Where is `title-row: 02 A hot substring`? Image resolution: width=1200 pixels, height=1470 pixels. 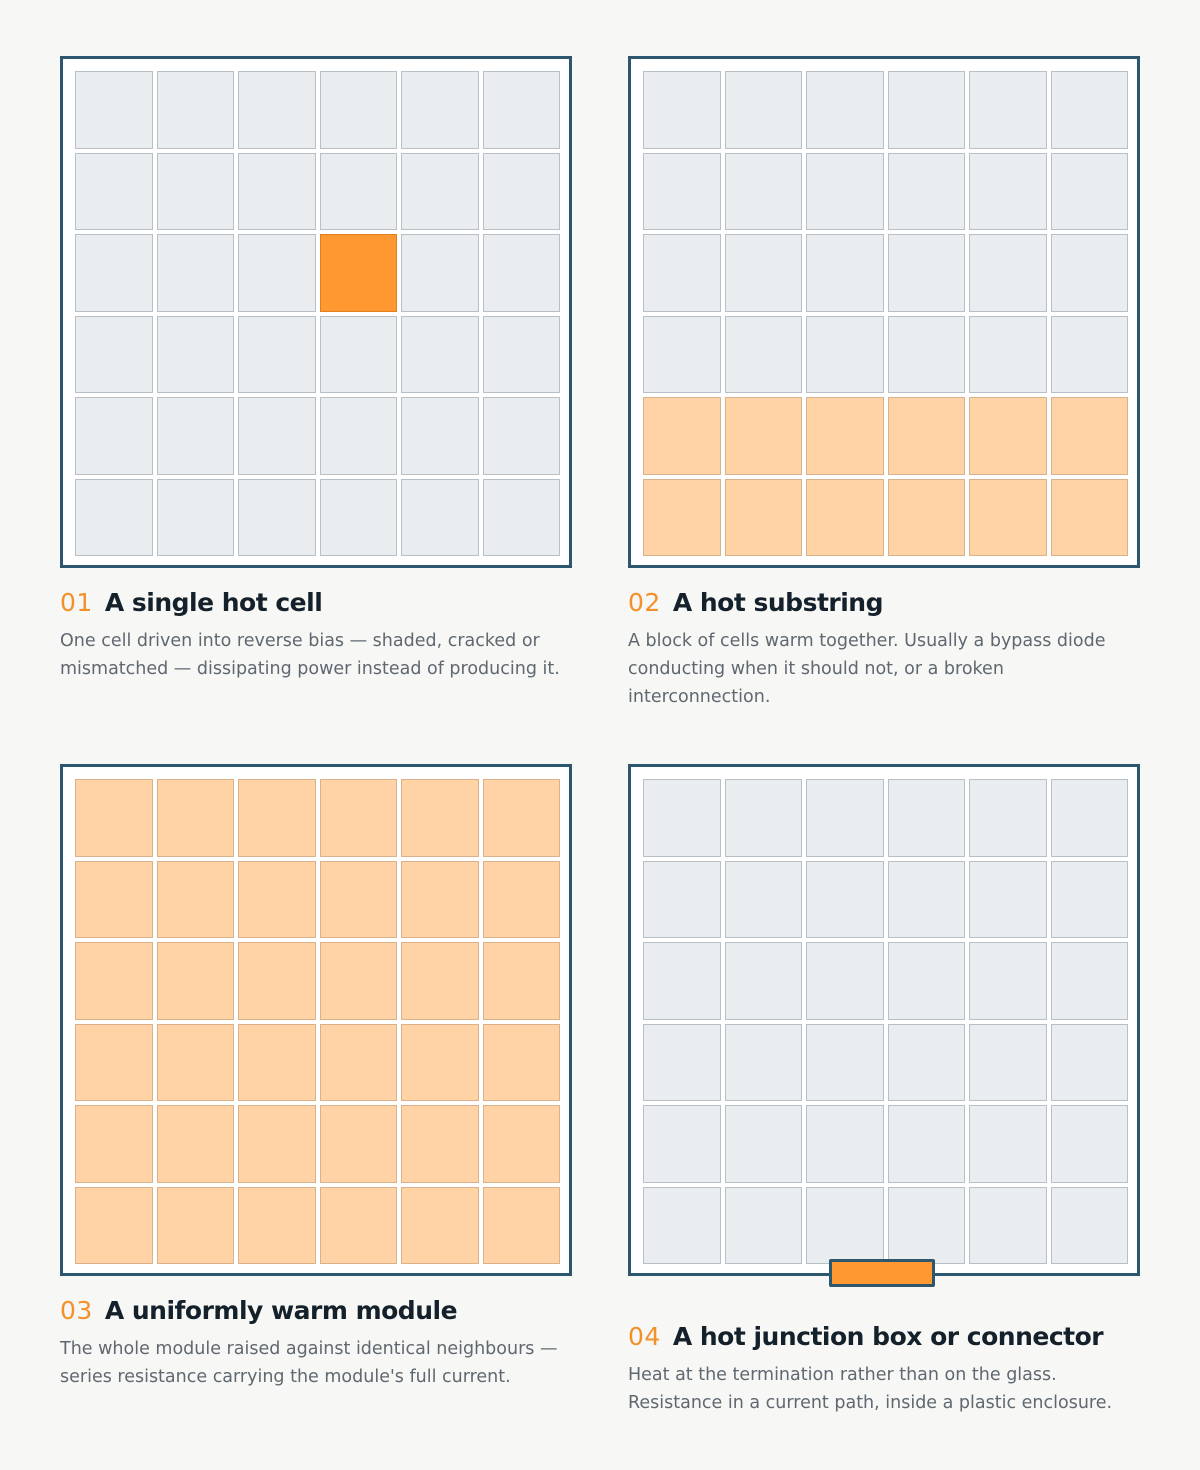 title-row: 02 A hot substring is located at coordinates (884, 602).